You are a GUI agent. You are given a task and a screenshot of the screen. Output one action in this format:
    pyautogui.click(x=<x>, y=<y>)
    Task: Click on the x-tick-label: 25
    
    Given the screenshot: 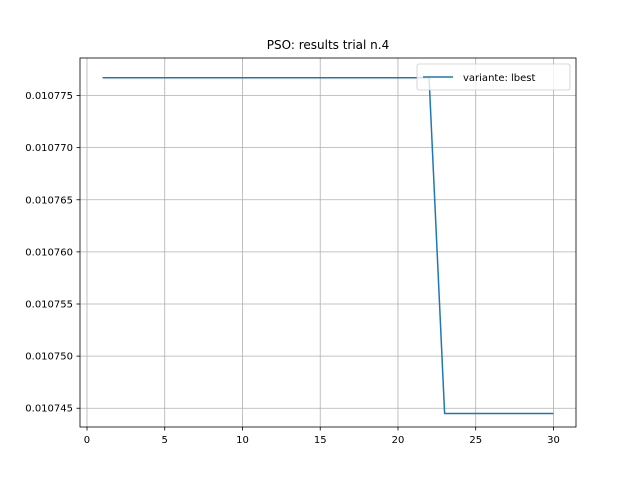 What is the action you would take?
    pyautogui.click(x=475, y=440)
    